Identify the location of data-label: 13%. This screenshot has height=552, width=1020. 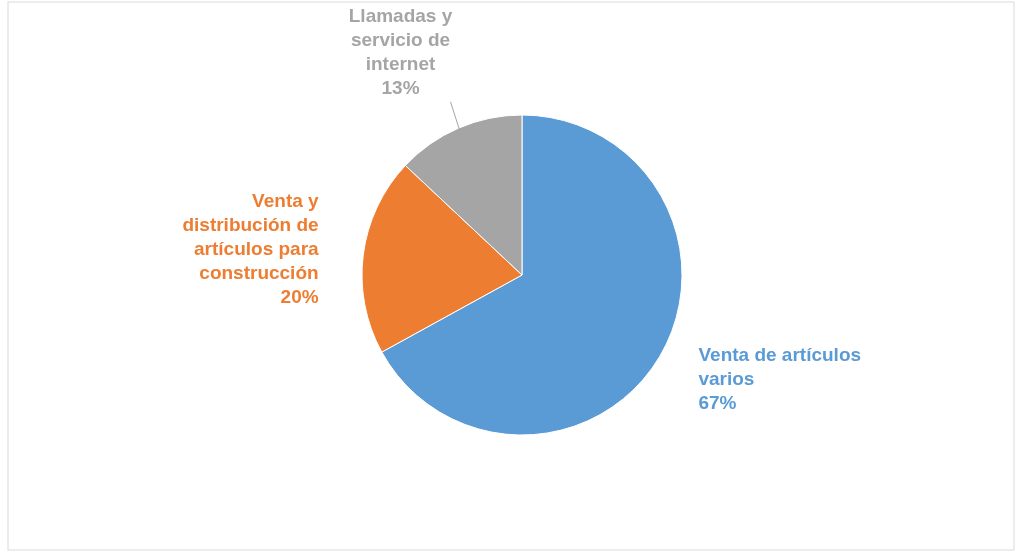
(400, 87).